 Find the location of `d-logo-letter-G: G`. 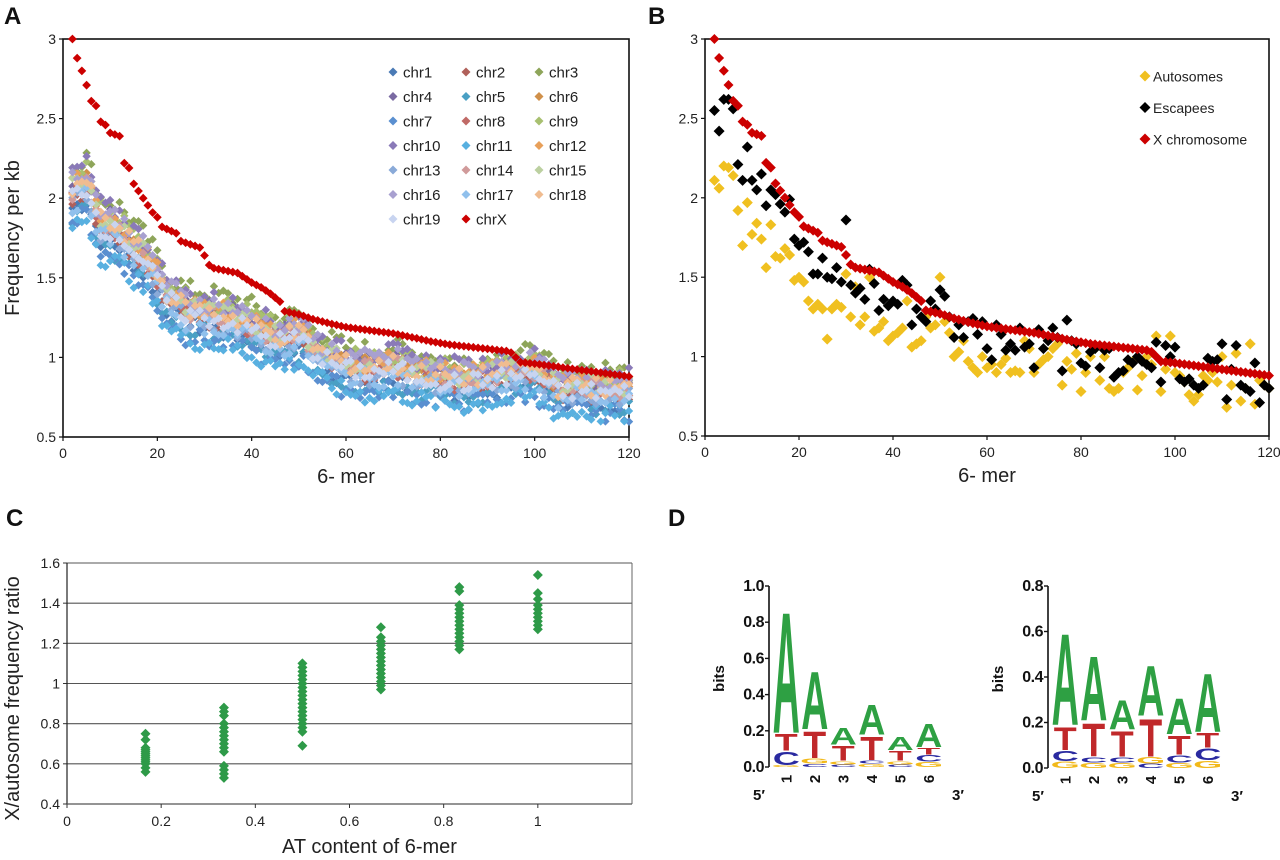

d-logo-letter-G: G is located at coordinates (843, 762).